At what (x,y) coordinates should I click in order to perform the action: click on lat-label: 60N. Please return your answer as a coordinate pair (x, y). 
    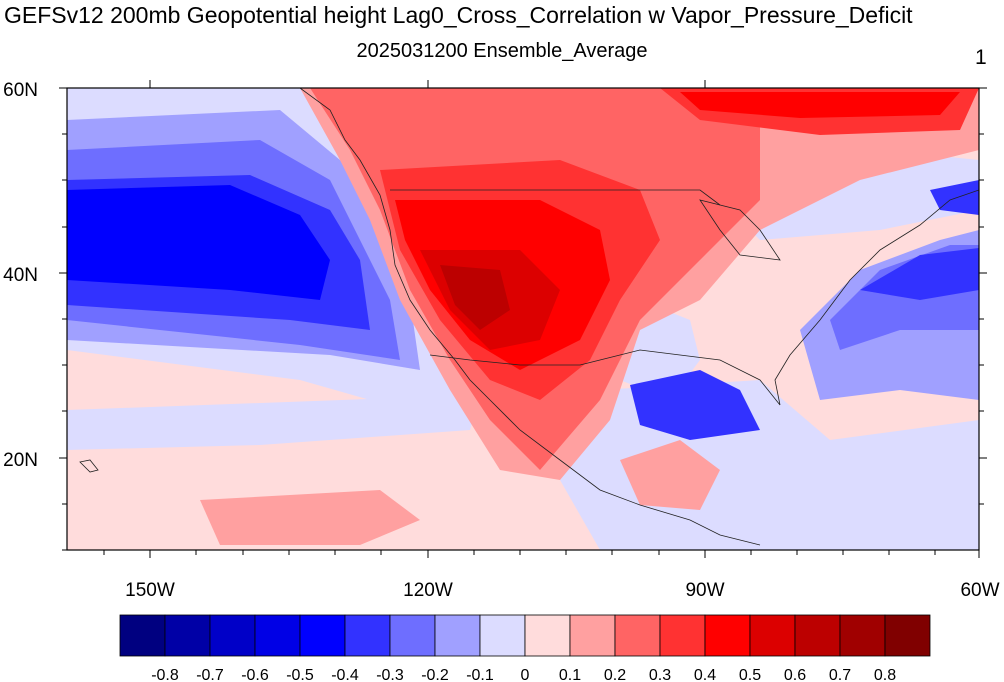
    Looking at the image, I should click on (20, 90).